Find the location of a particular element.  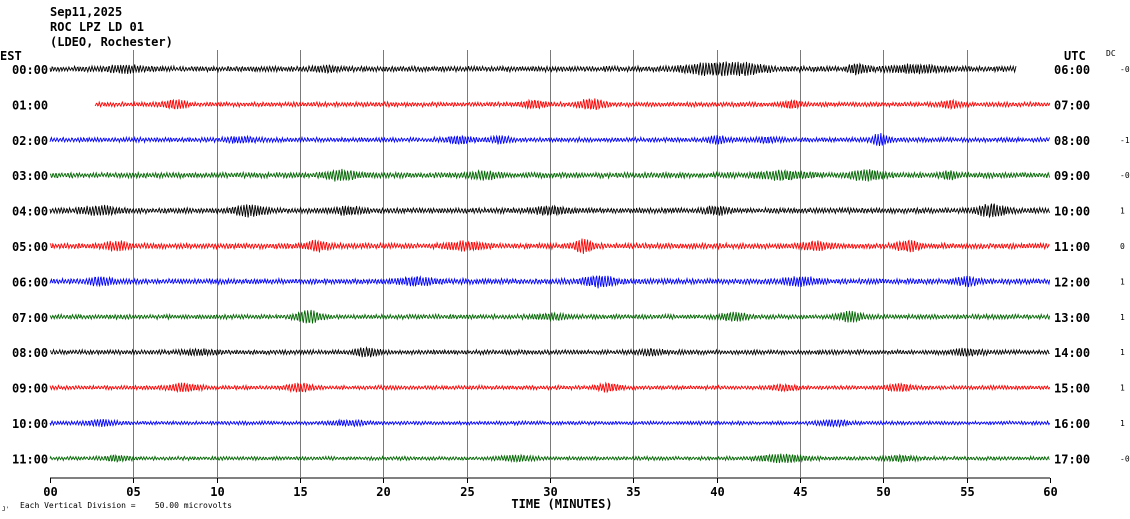

est-hour-label: 11:00 is located at coordinates (30, 459).